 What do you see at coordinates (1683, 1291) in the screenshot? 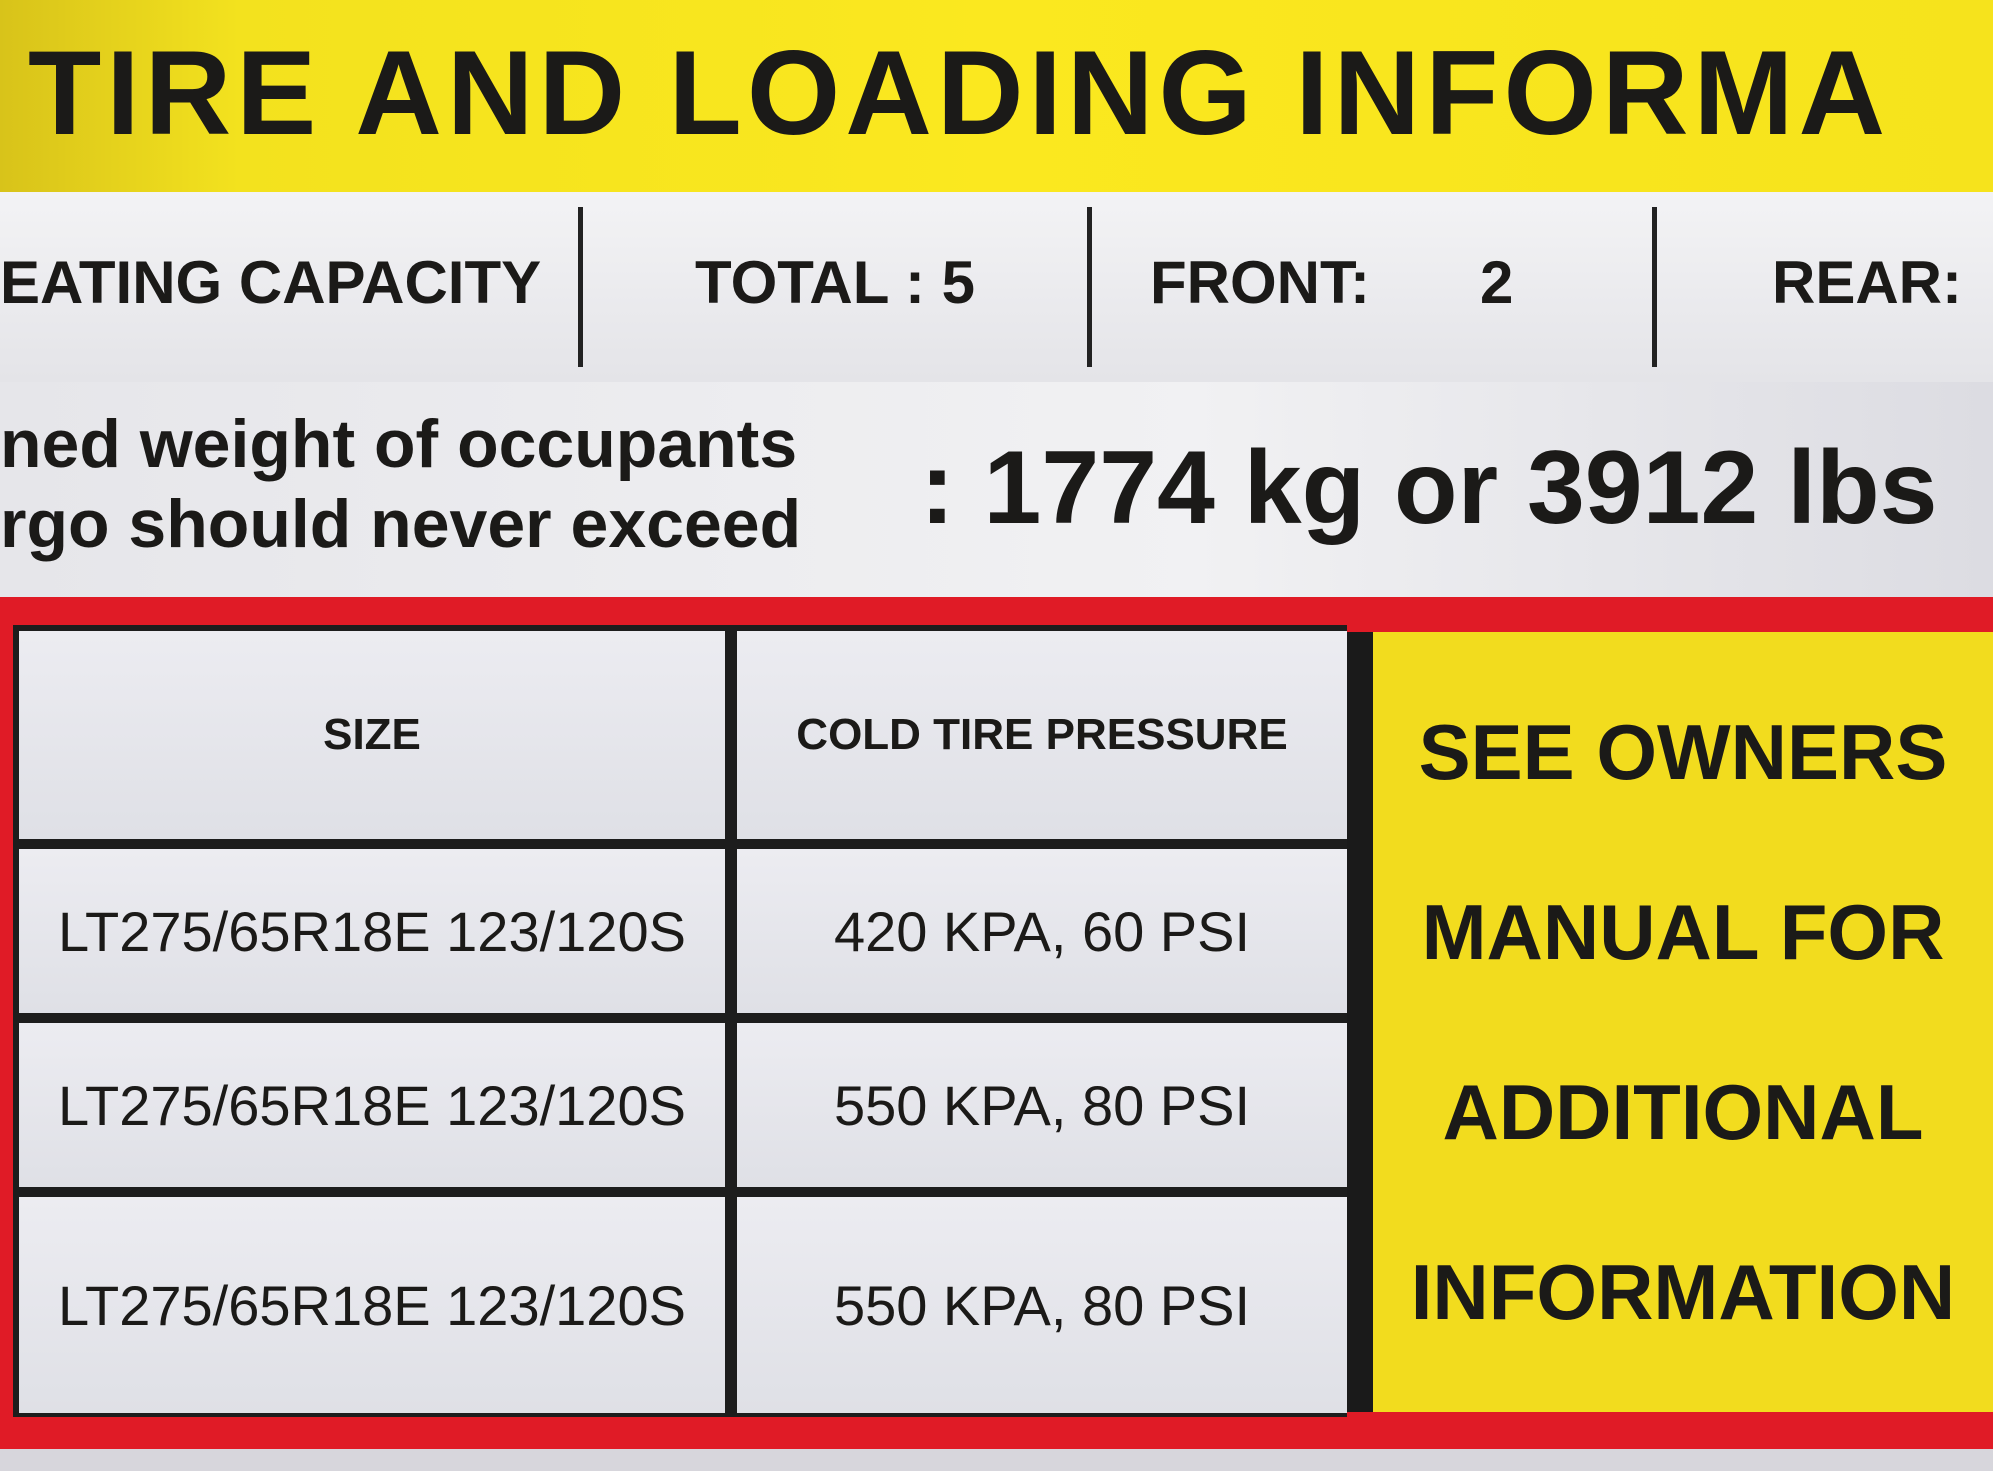
I see `notice-line4: INFORMATION` at bounding box center [1683, 1291].